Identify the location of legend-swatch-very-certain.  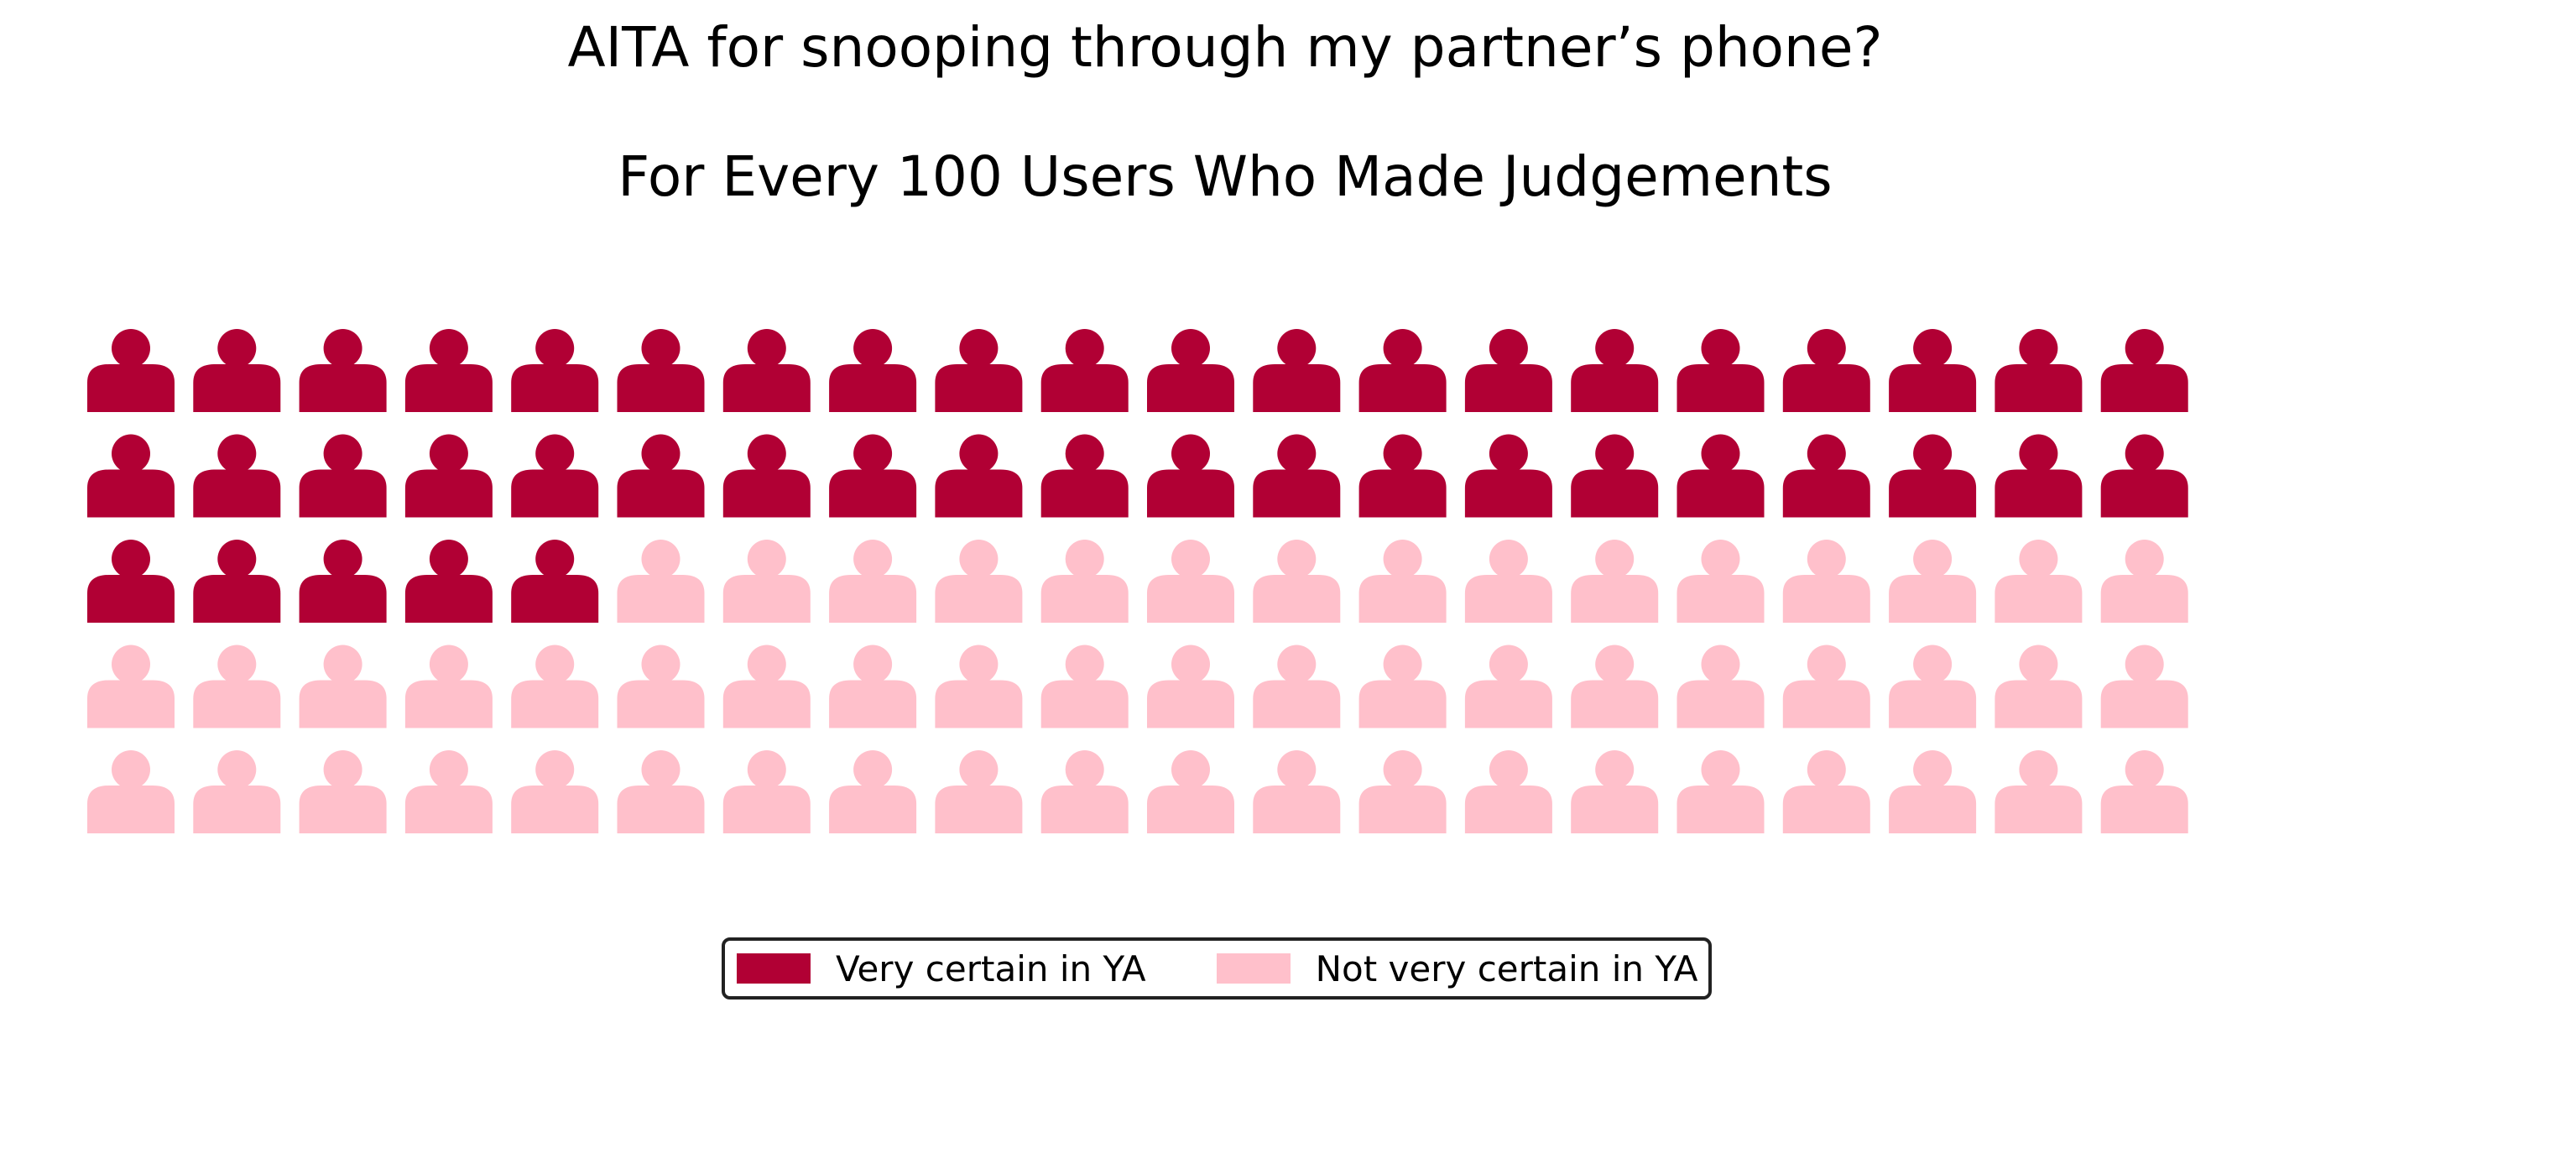
(774, 968).